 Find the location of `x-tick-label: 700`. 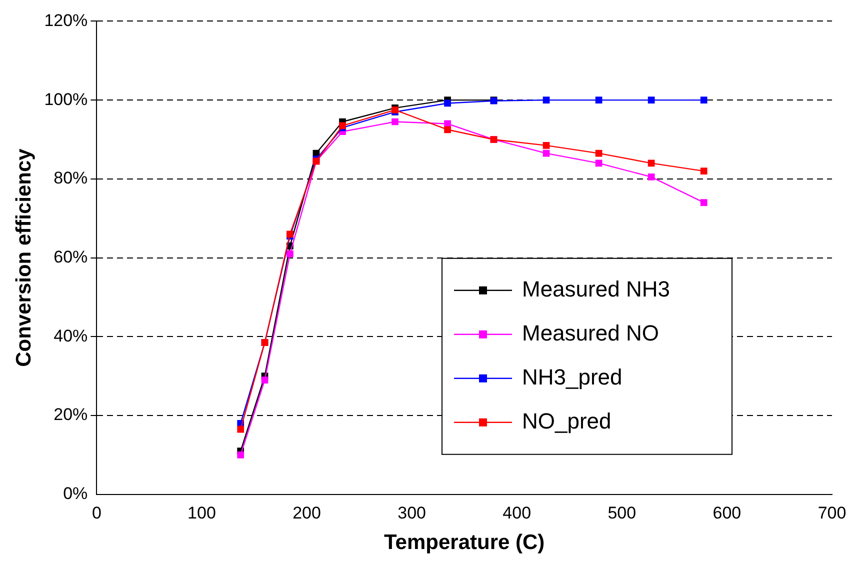

x-tick-label: 700 is located at coordinates (832, 512).